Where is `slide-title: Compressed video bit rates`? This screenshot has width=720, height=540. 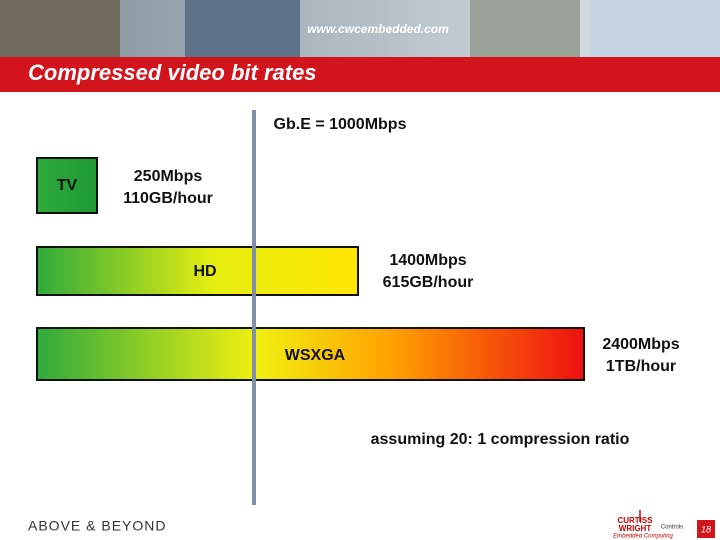
slide-title: Compressed video bit rates is located at coordinates (172, 72).